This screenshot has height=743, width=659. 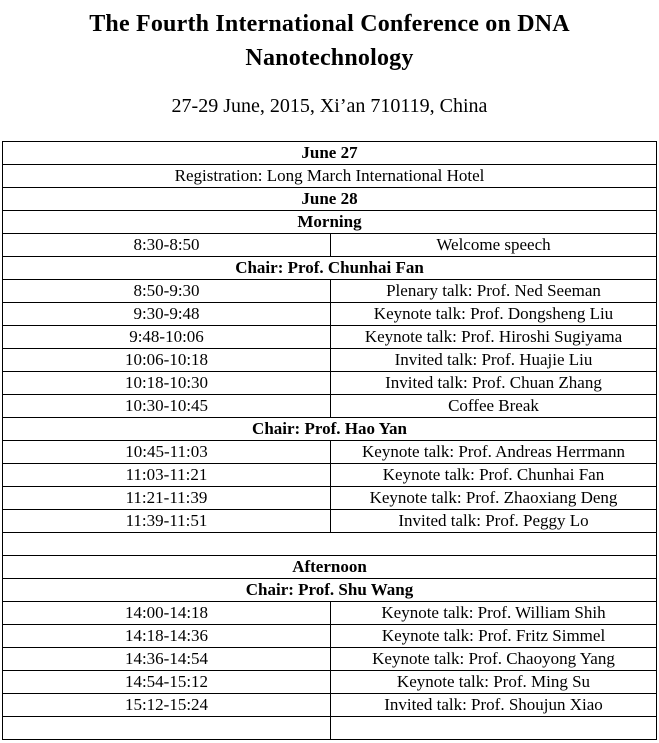 What do you see at coordinates (166, 659) in the screenshot?
I see `time-cell: 14:36-14:54` at bounding box center [166, 659].